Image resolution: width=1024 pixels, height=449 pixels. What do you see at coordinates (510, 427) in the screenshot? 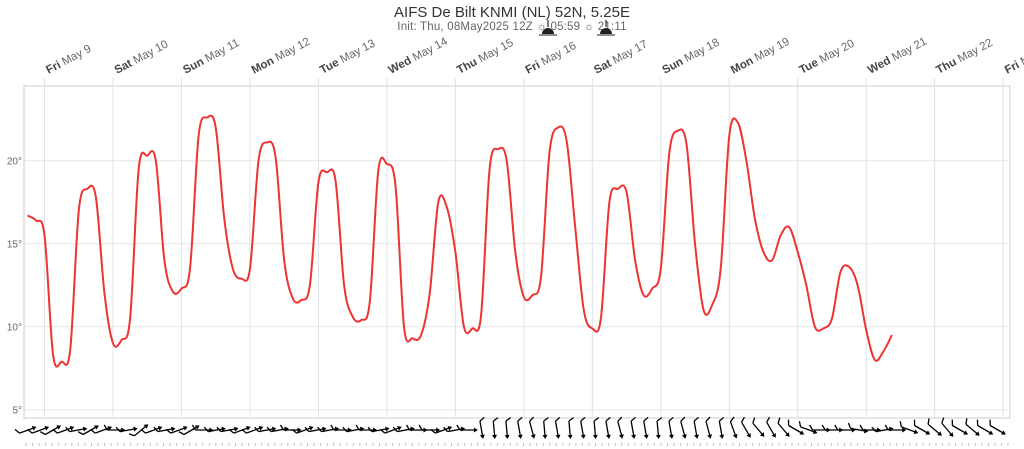
I see `wind-barbs` at bounding box center [510, 427].